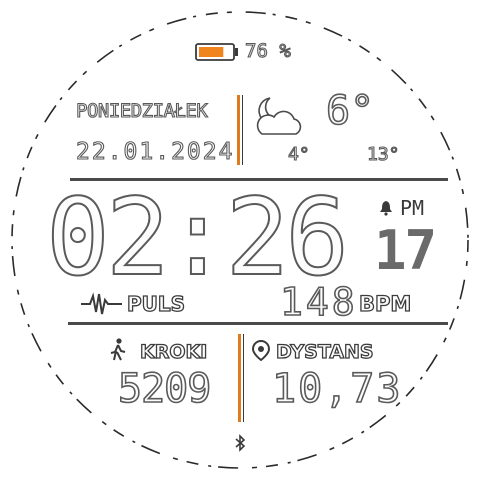 This screenshot has height=480, width=480. I want to click on seconds-label: 17, so click(405, 250).